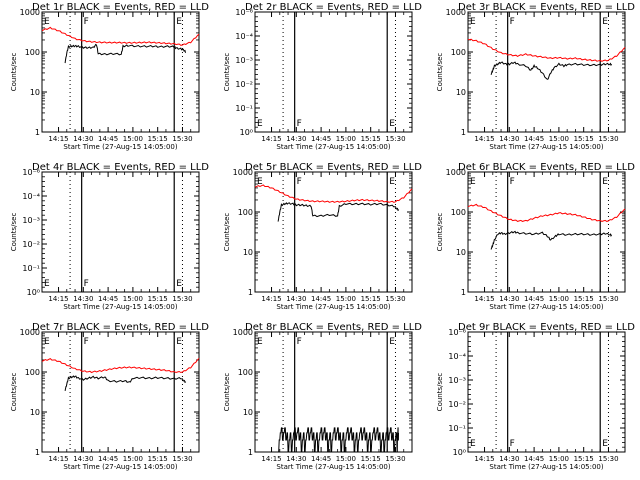 The height and width of the screenshot is (480, 640). I want to click on y-tick-label: 10⁰, so click(246, 132).